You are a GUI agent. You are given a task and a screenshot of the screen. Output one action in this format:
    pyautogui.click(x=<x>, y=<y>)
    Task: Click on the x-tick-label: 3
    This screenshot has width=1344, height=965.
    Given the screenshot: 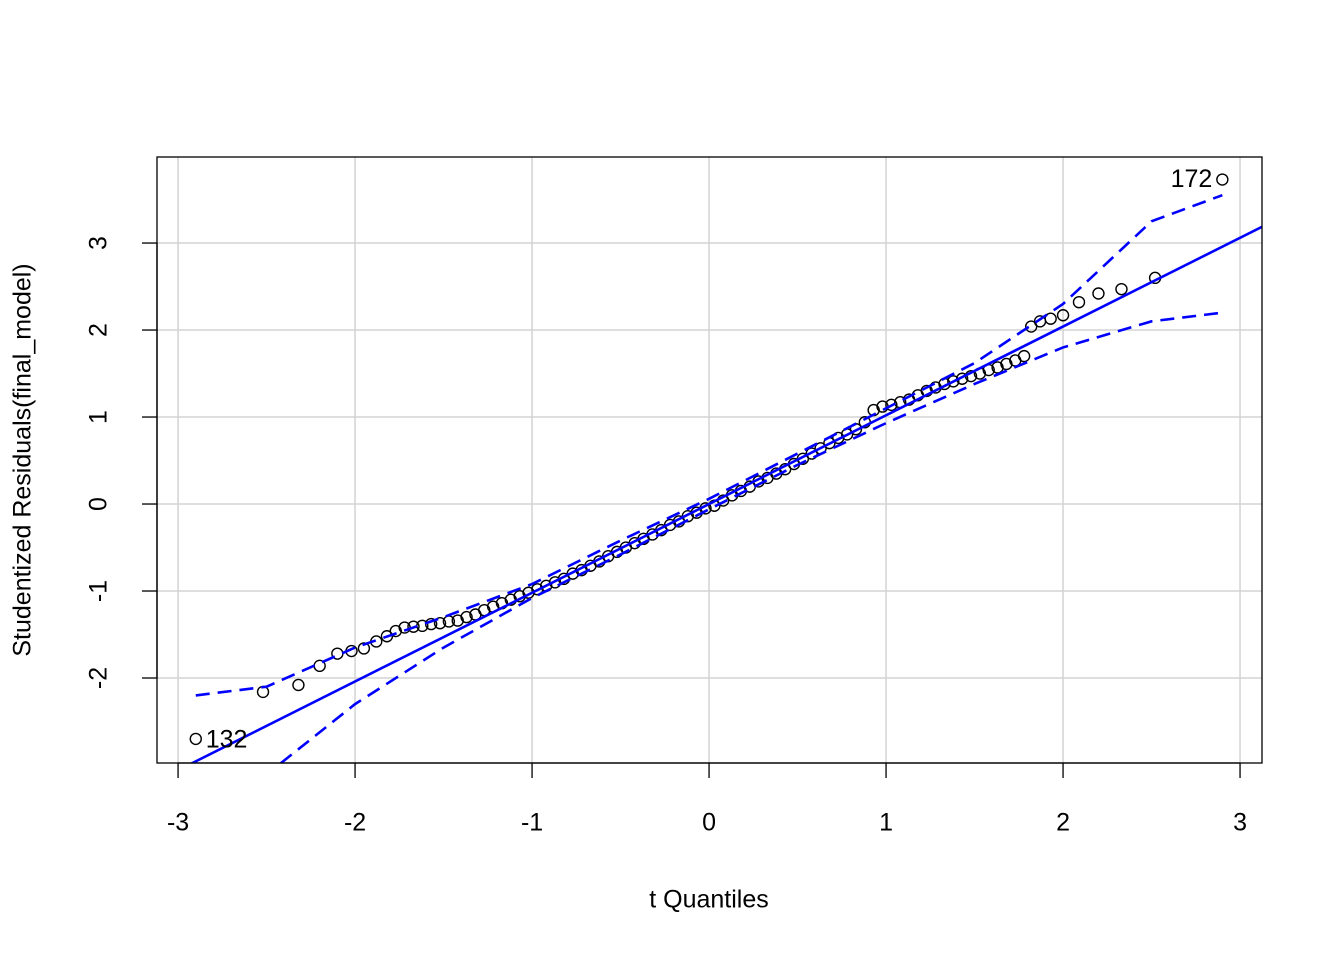 What is the action you would take?
    pyautogui.click(x=1240, y=823)
    